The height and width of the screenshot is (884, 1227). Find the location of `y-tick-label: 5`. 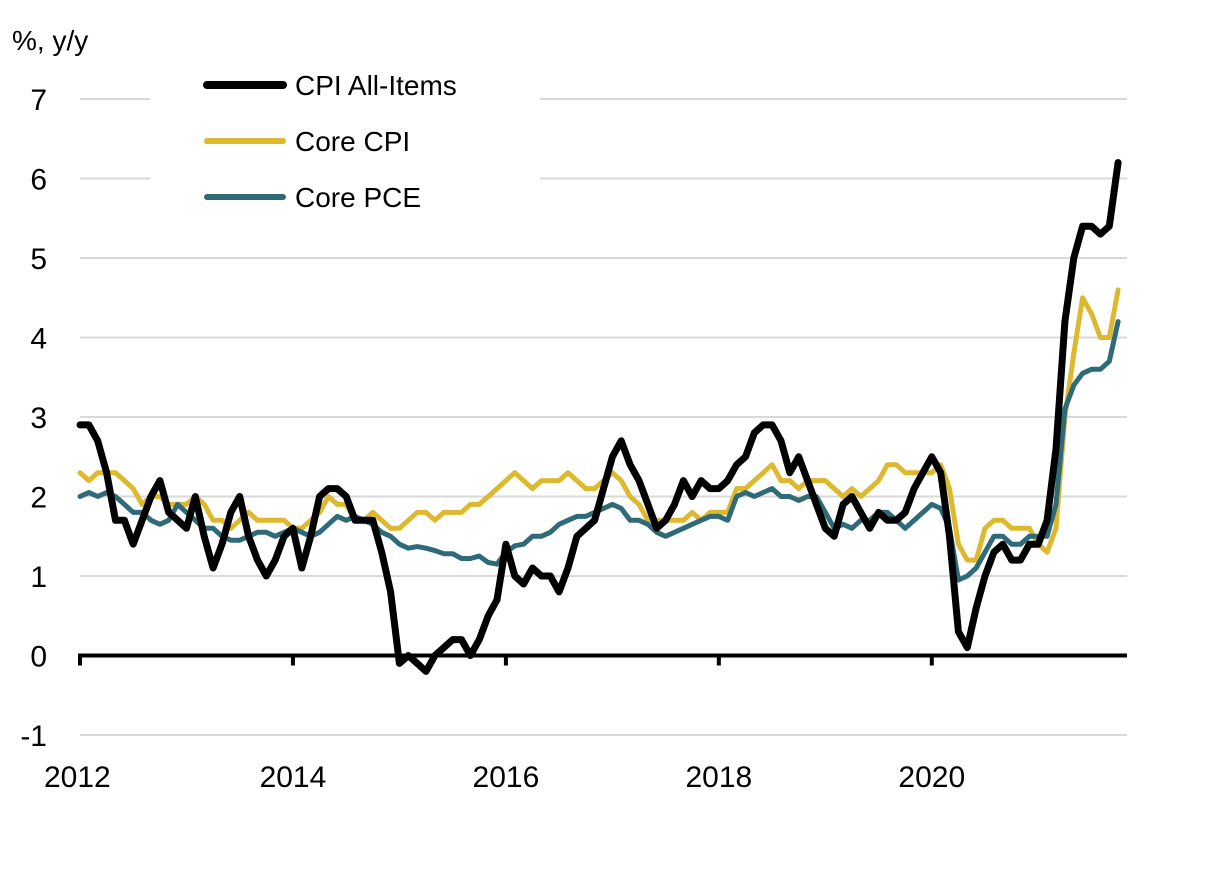

y-tick-label: 5 is located at coordinates (38, 259).